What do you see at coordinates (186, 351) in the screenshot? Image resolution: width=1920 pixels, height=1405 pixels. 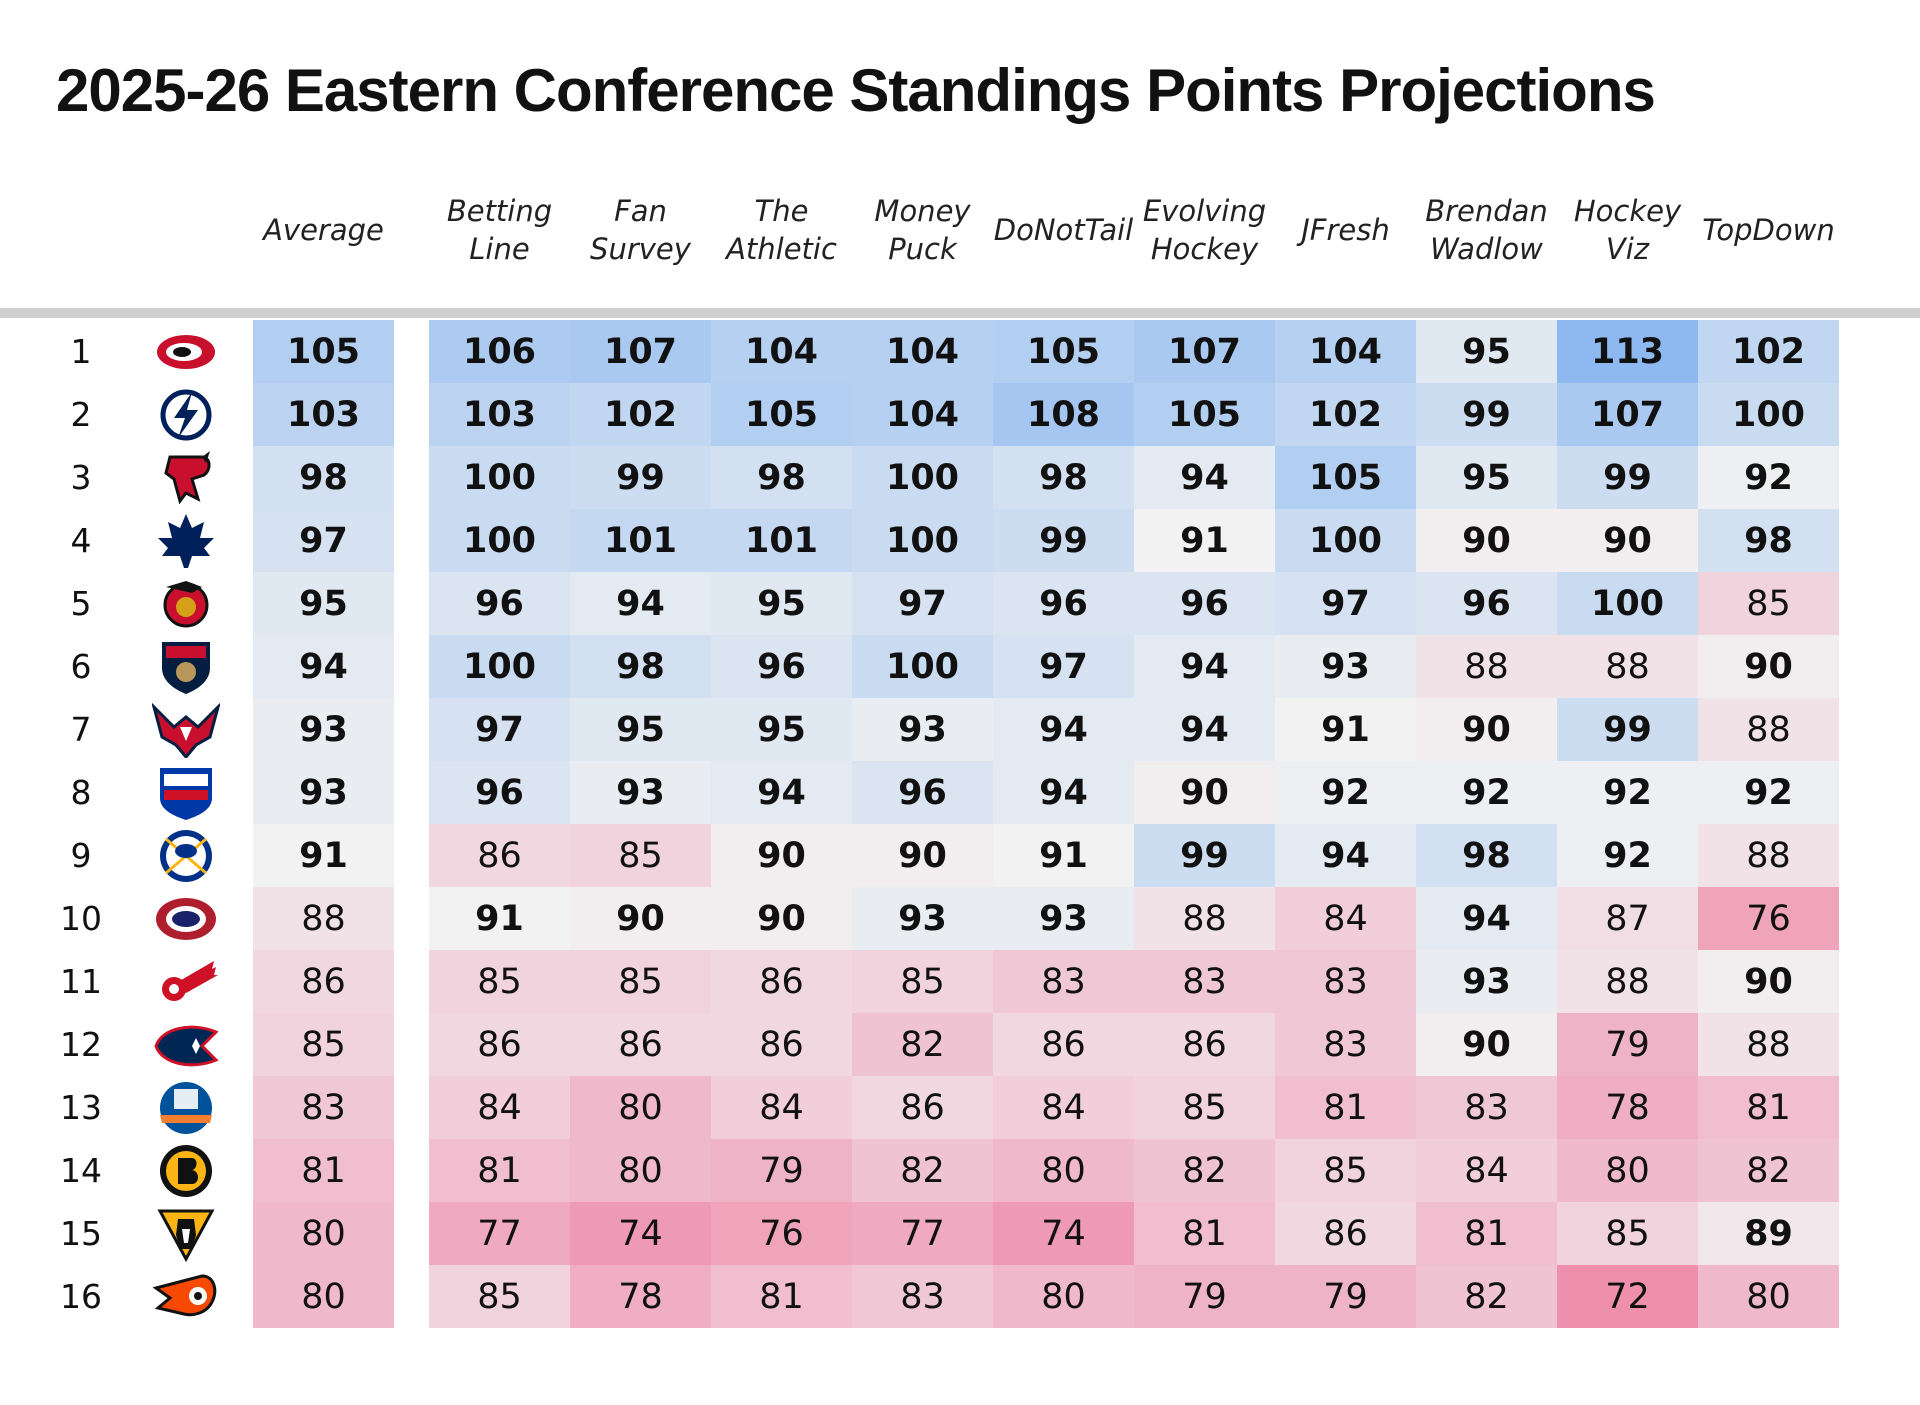 I see `carolina-hurricanes-logo` at bounding box center [186, 351].